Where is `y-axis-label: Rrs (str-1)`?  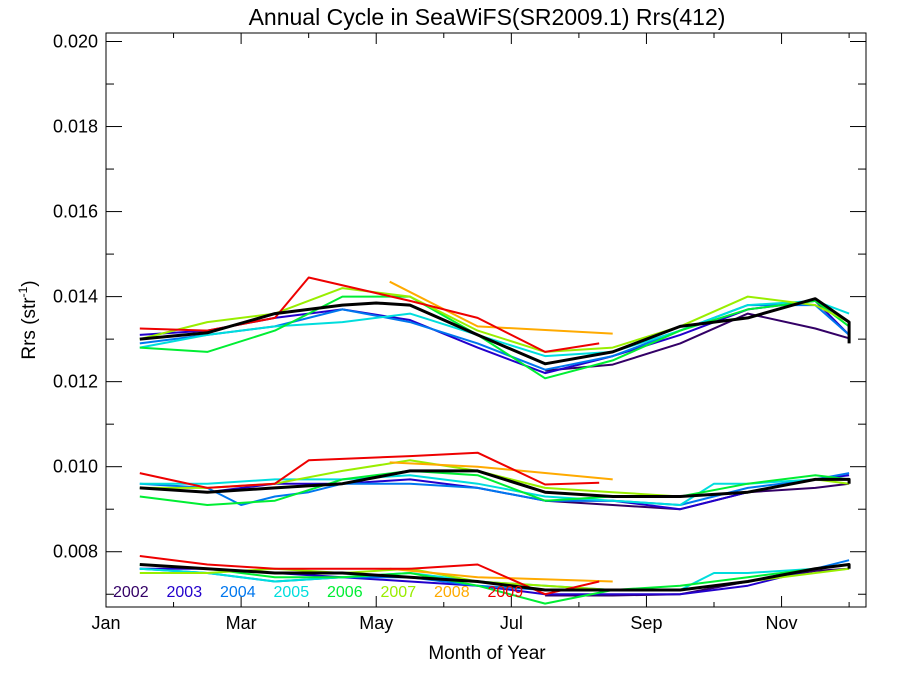 y-axis-label: Rrs (str-1) is located at coordinates (28, 319).